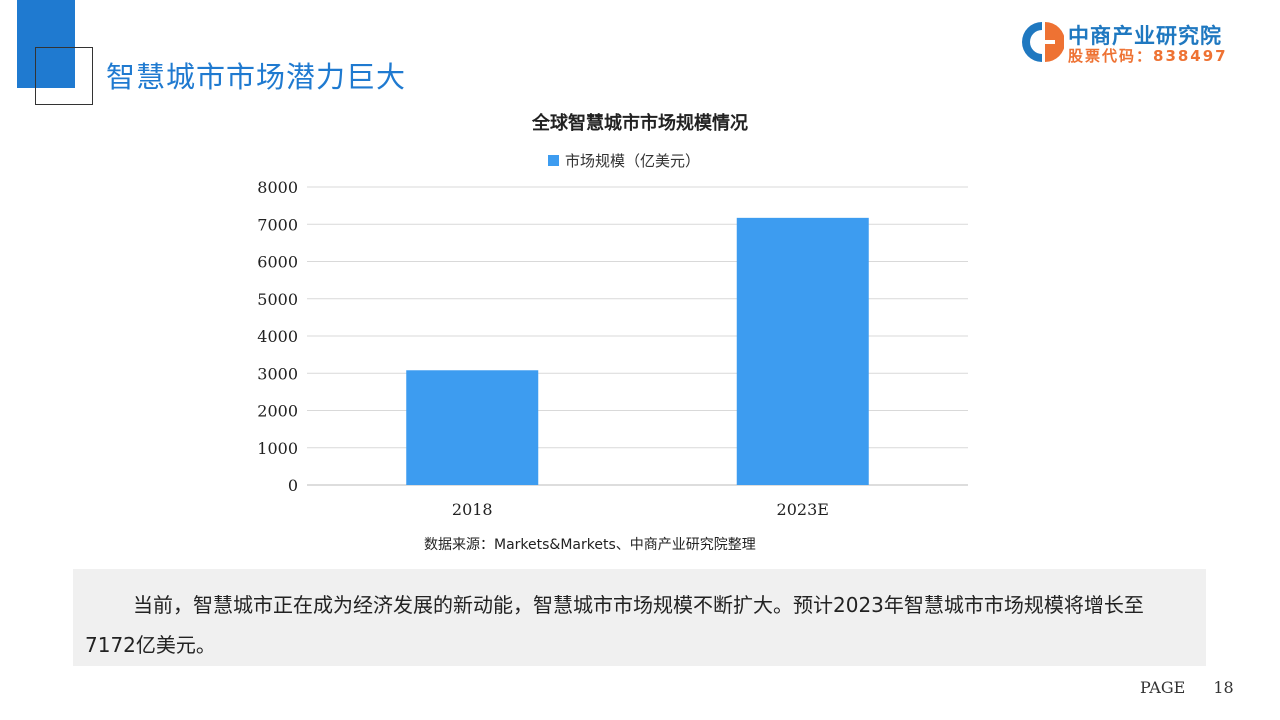  Describe the element at coordinates (277, 299) in the screenshot. I see `y-tick-label: 5000` at that location.